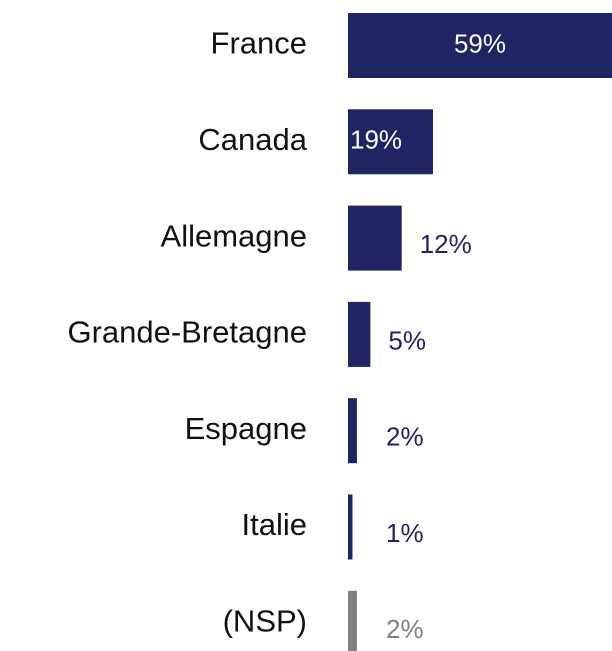  I want to click on category-label: Grande-Bretagne, so click(187, 332).